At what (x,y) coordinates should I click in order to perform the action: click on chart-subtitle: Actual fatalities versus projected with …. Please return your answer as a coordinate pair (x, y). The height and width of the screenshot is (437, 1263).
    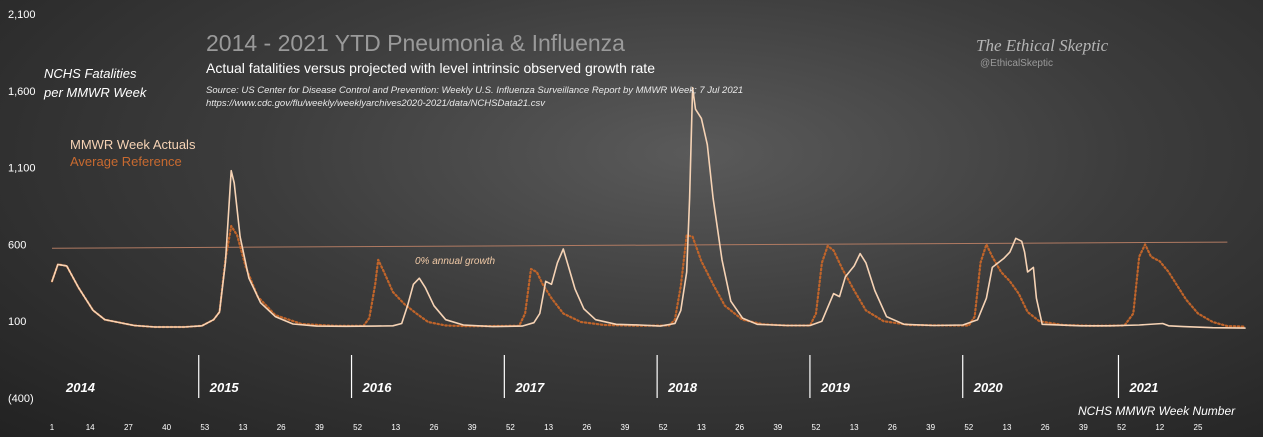
    Looking at the image, I should click on (430, 68).